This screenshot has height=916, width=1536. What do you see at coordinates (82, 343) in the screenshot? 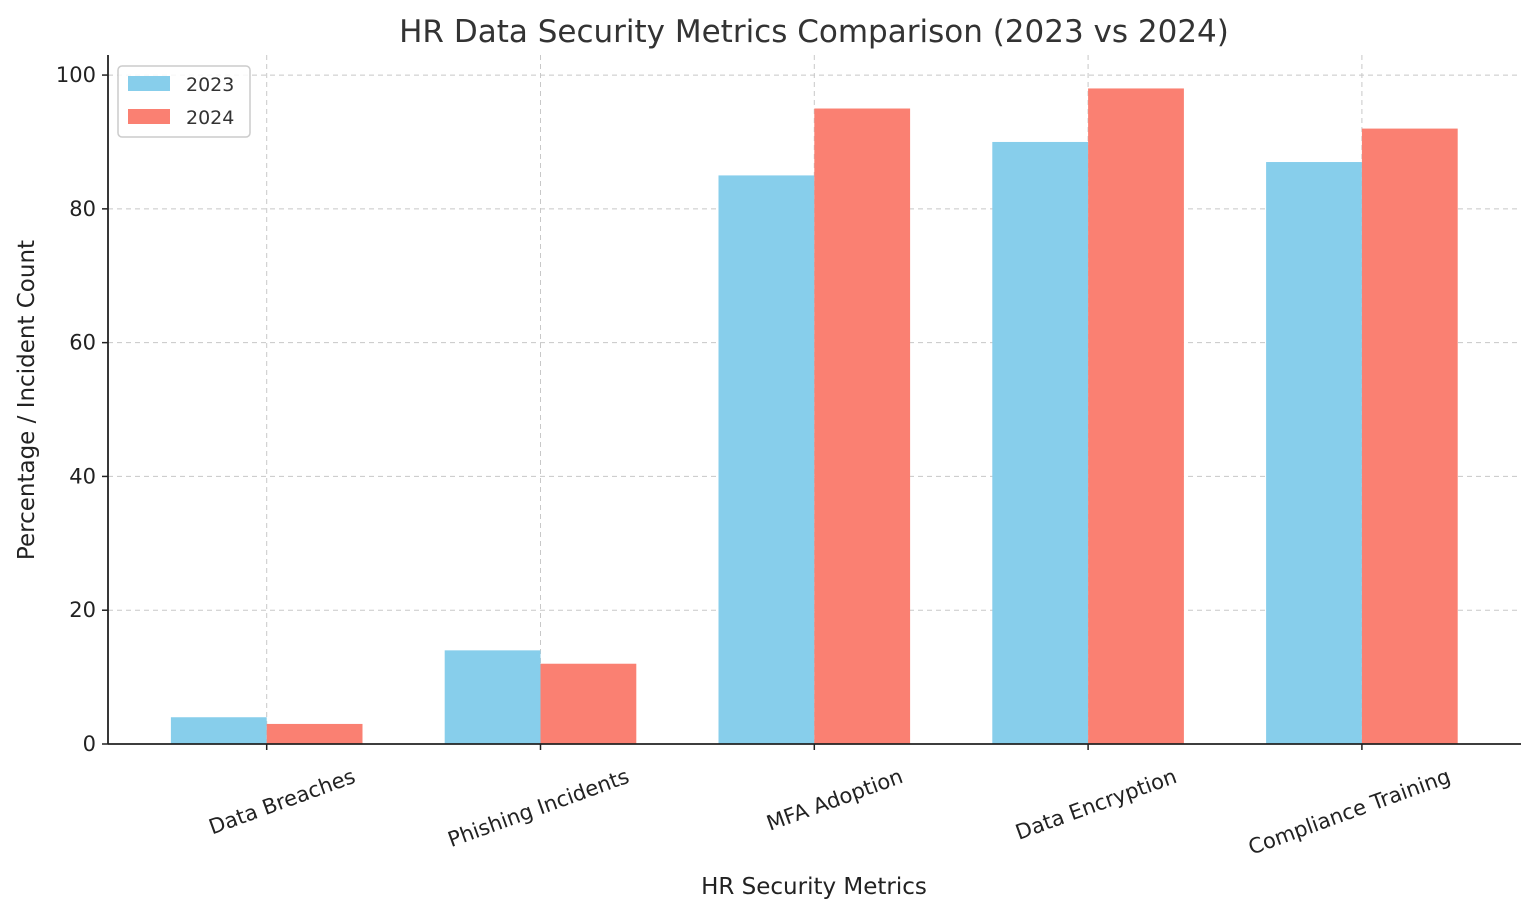
I see `y-tick-label-60: 60` at bounding box center [82, 343].